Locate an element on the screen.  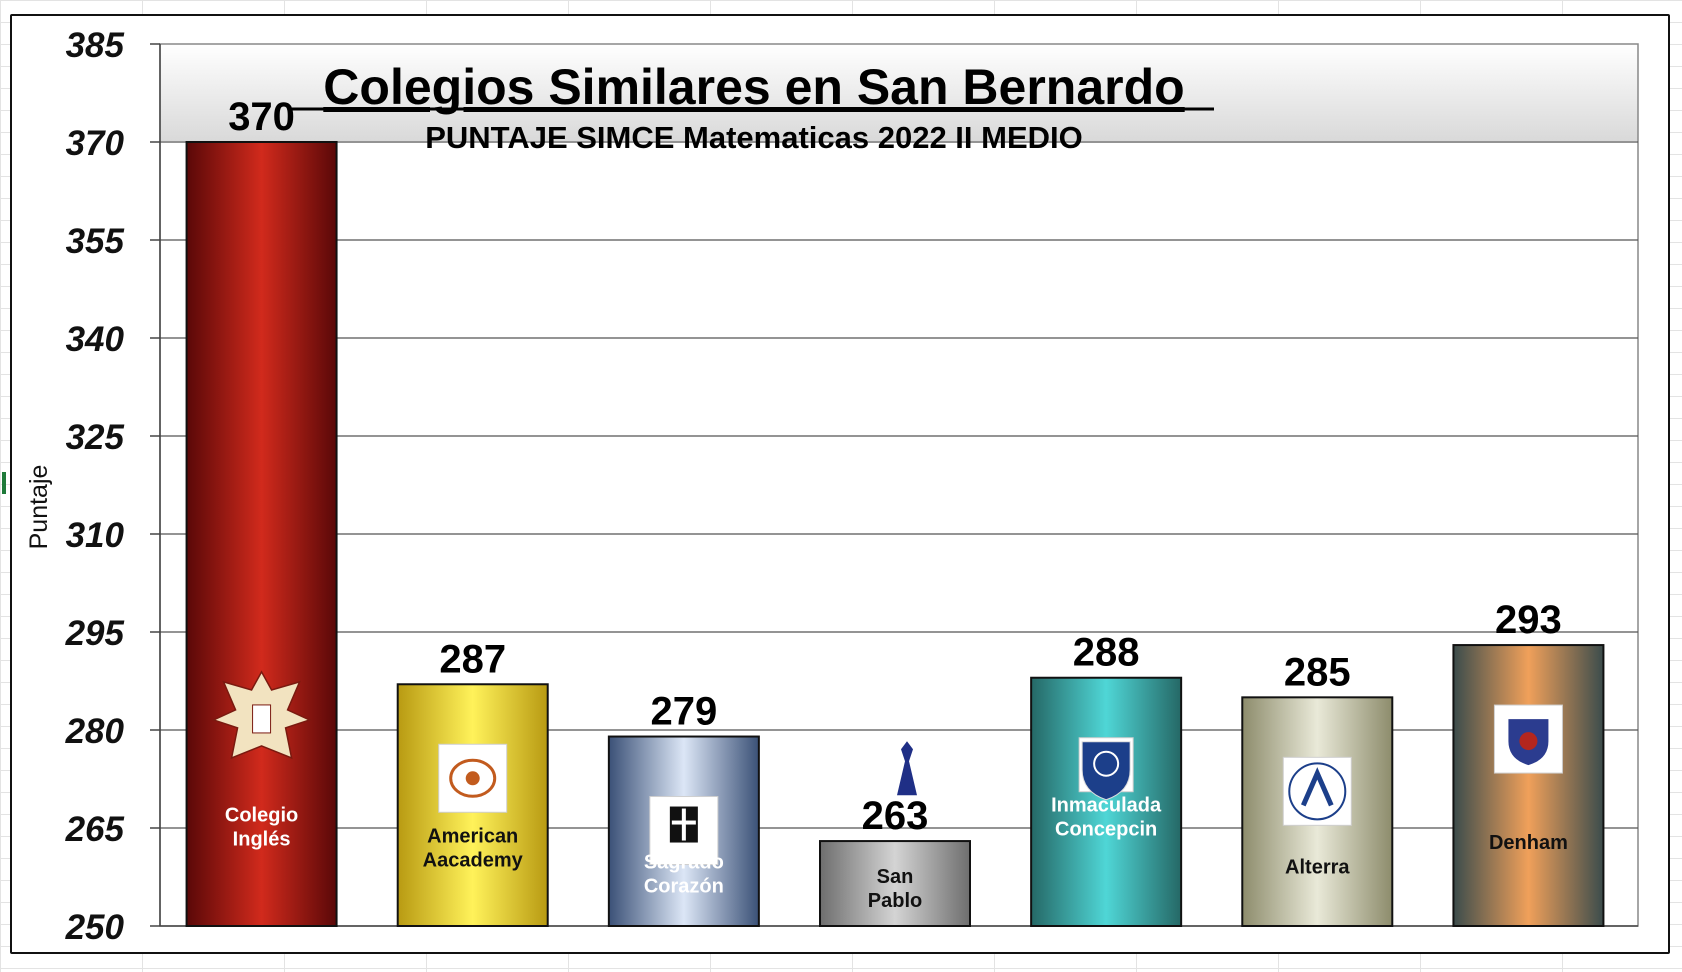
chart-title: Colegios Similares en San Bernardo is located at coordinates (753, 87).